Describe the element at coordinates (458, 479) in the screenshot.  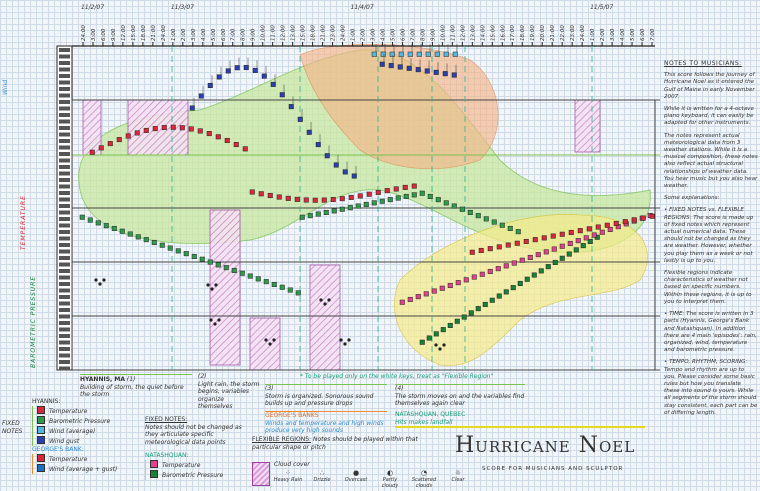
I see `weather-symbol-clear: ☼ Clear` at that location.